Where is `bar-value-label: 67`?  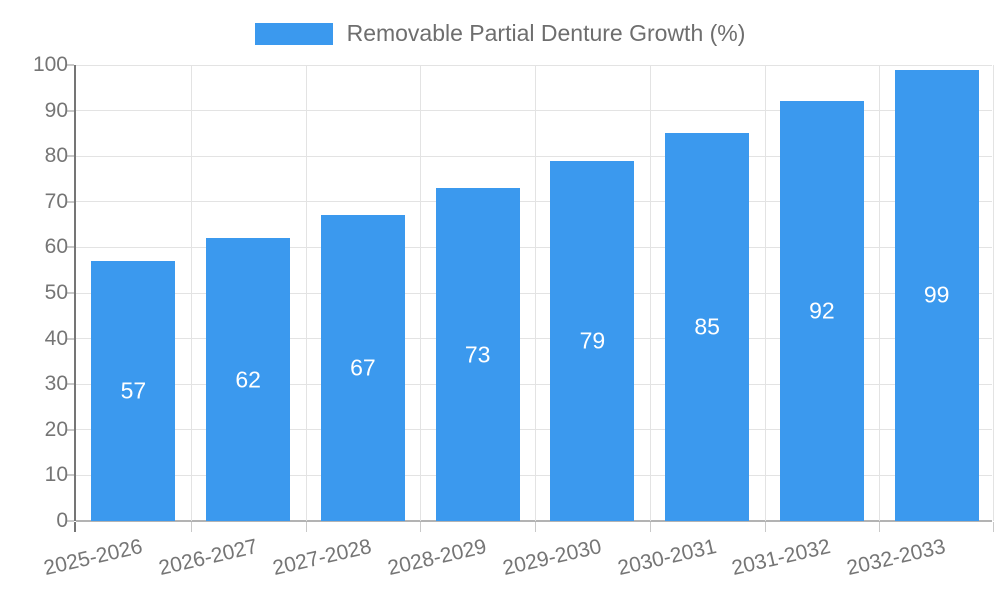
bar-value-label: 67 is located at coordinates (363, 367).